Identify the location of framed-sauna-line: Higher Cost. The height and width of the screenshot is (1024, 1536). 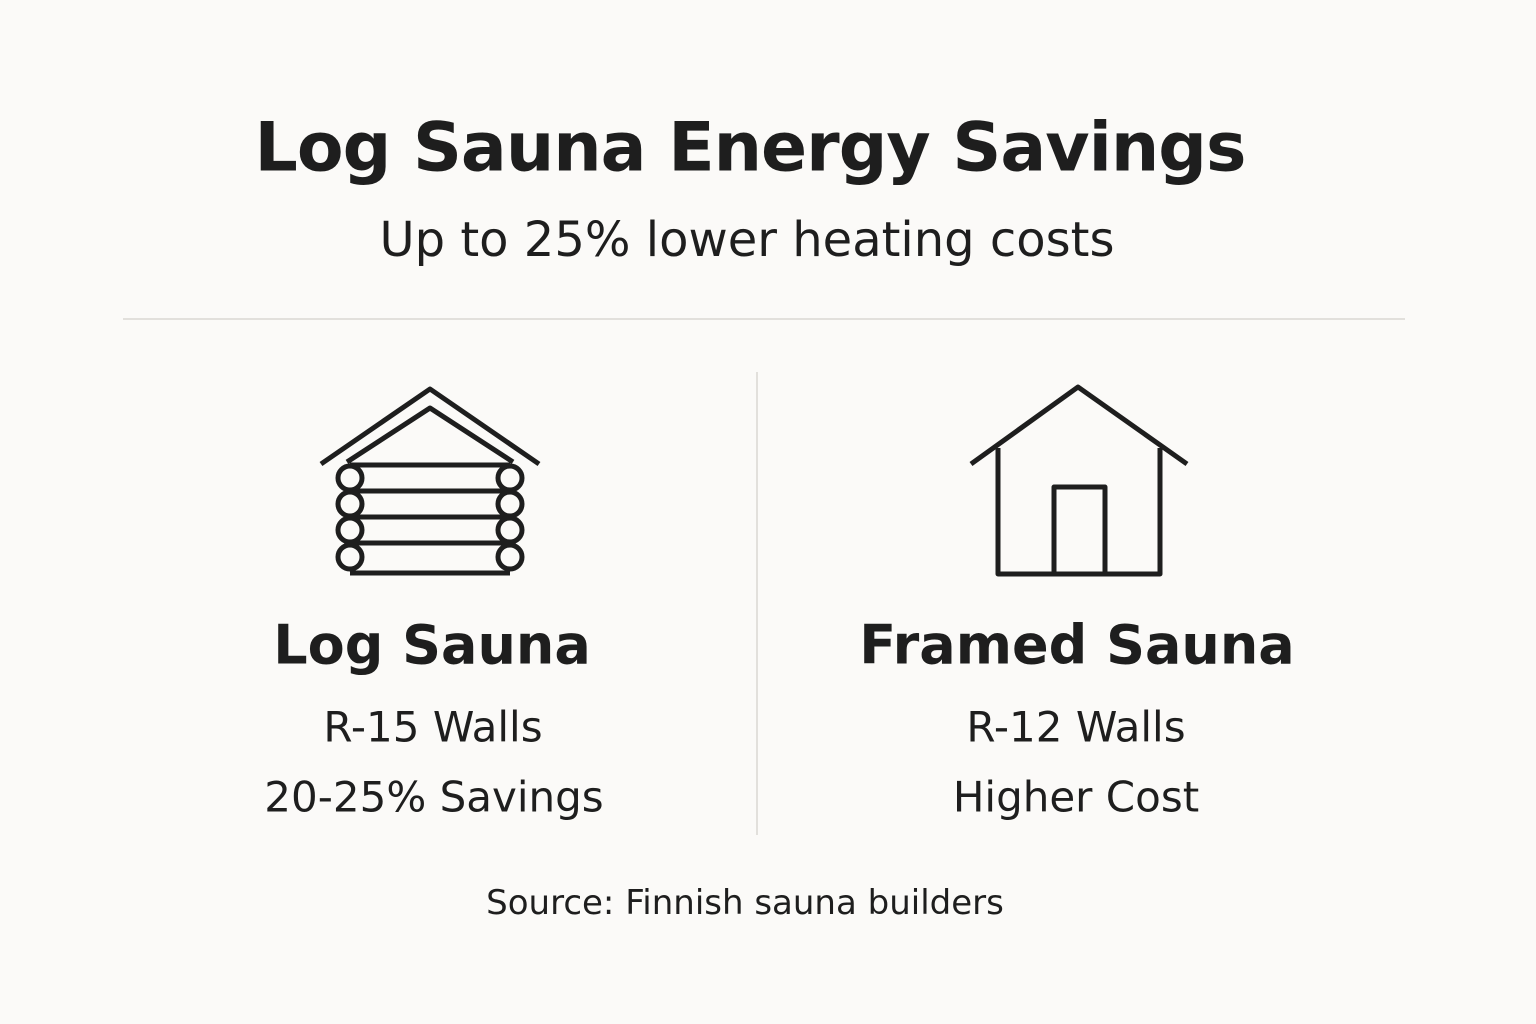
(1076, 797).